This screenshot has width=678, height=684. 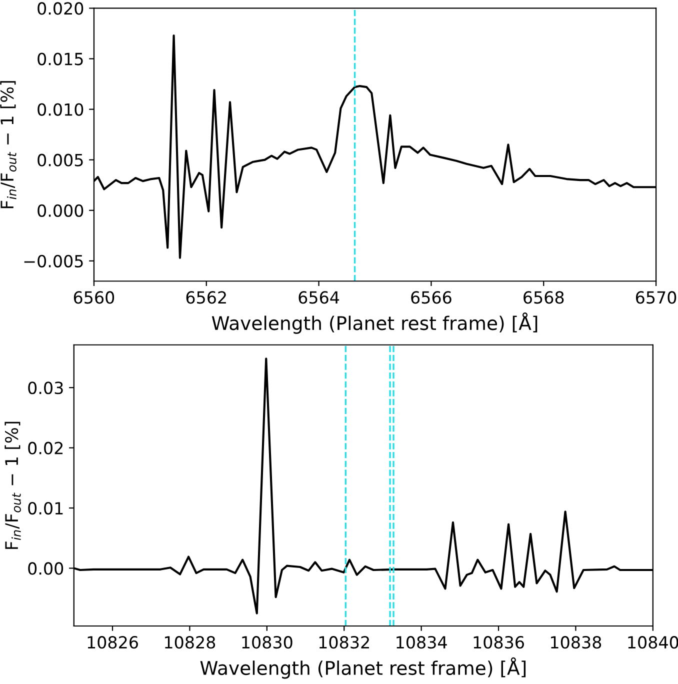 I want to click on x-tick-label: 6568, so click(x=544, y=297).